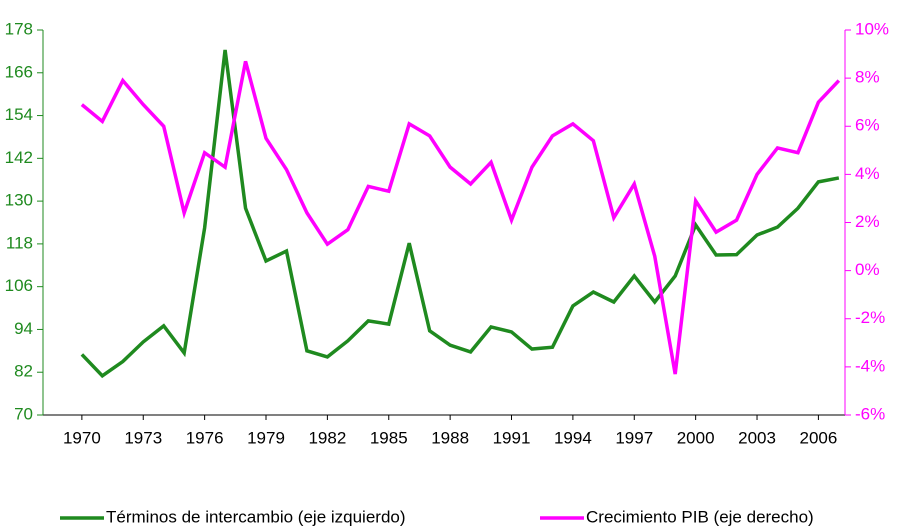  What do you see at coordinates (696, 437) in the screenshot?
I see `x-tick-label: 2000` at bounding box center [696, 437].